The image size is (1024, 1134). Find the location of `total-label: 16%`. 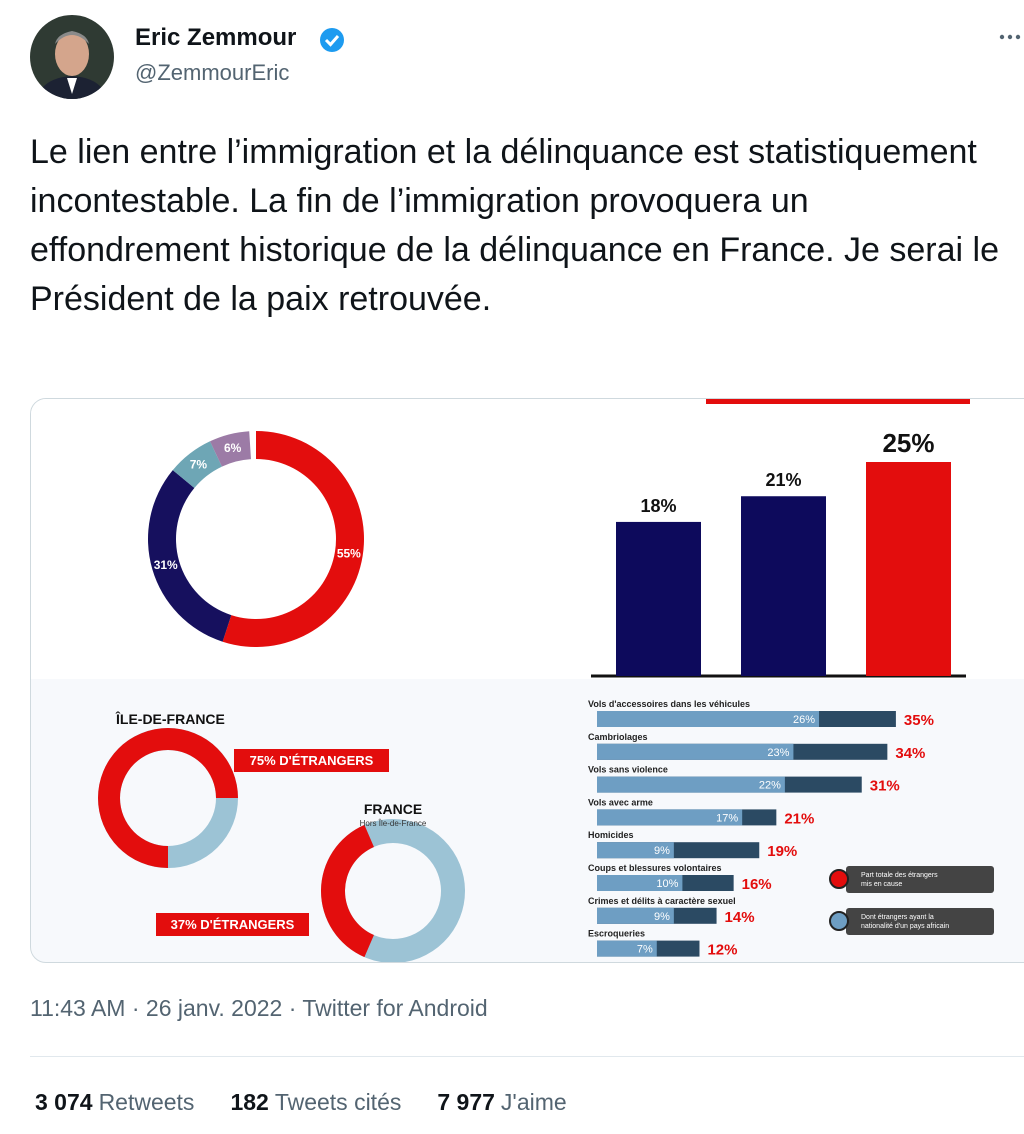

total-label: 16% is located at coordinates (757, 884).